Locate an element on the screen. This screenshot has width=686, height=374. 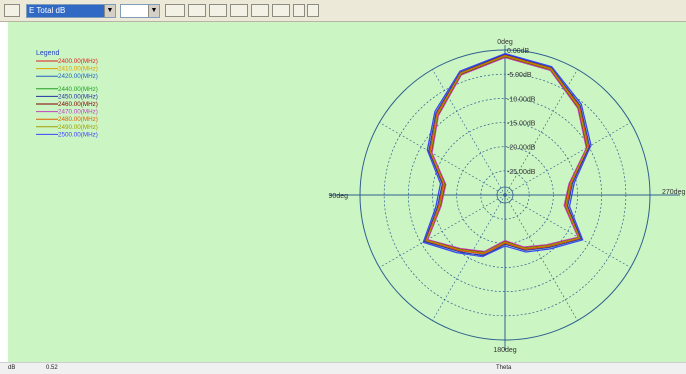
grid-button is located at coordinates (218, 10).